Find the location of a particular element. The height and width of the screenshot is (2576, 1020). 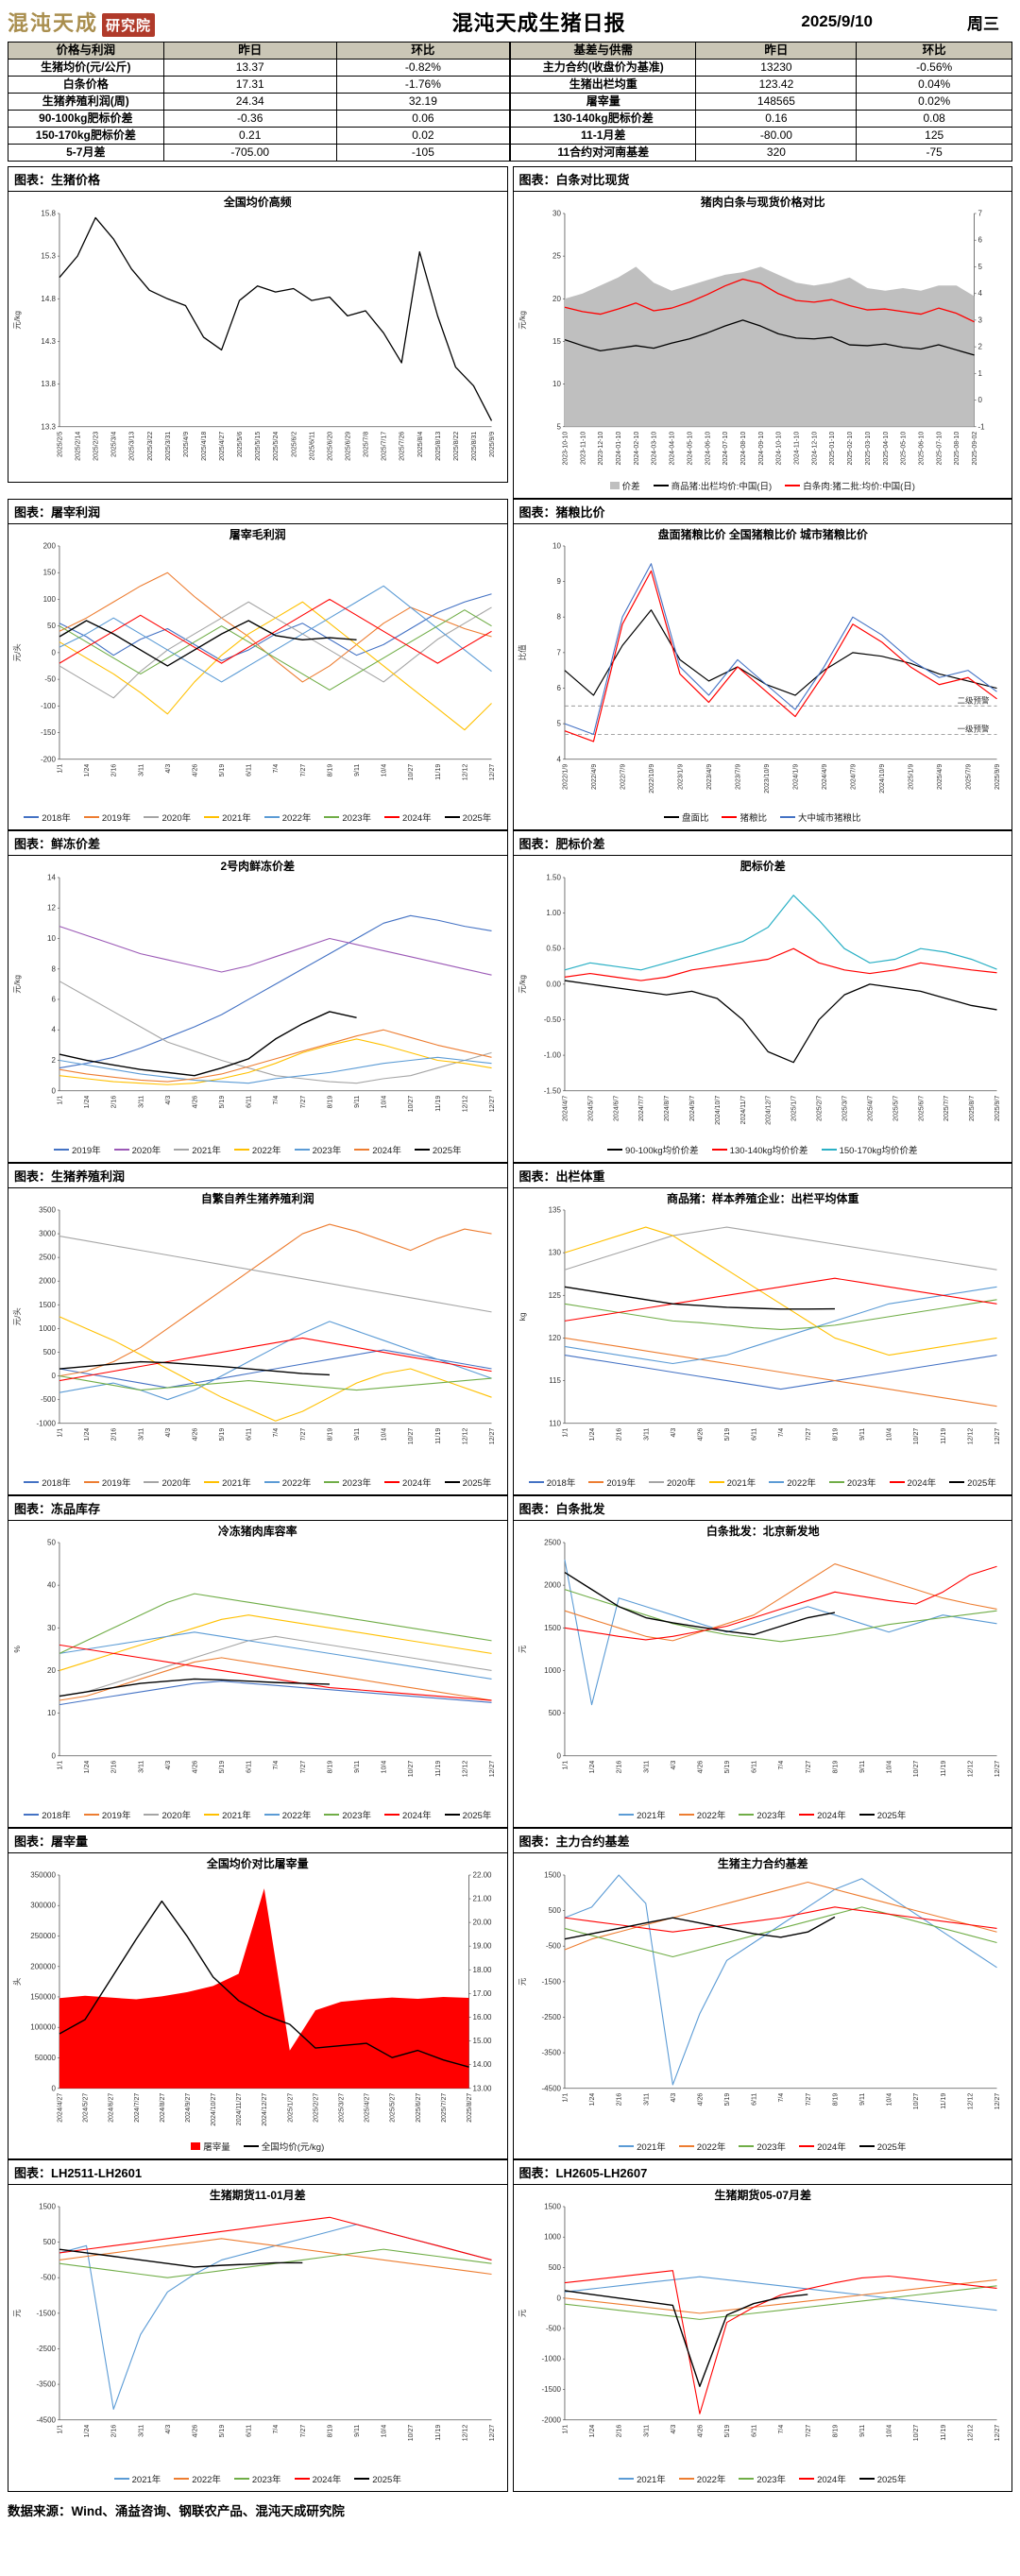

legend-item: 2020年 is located at coordinates (167, 817).